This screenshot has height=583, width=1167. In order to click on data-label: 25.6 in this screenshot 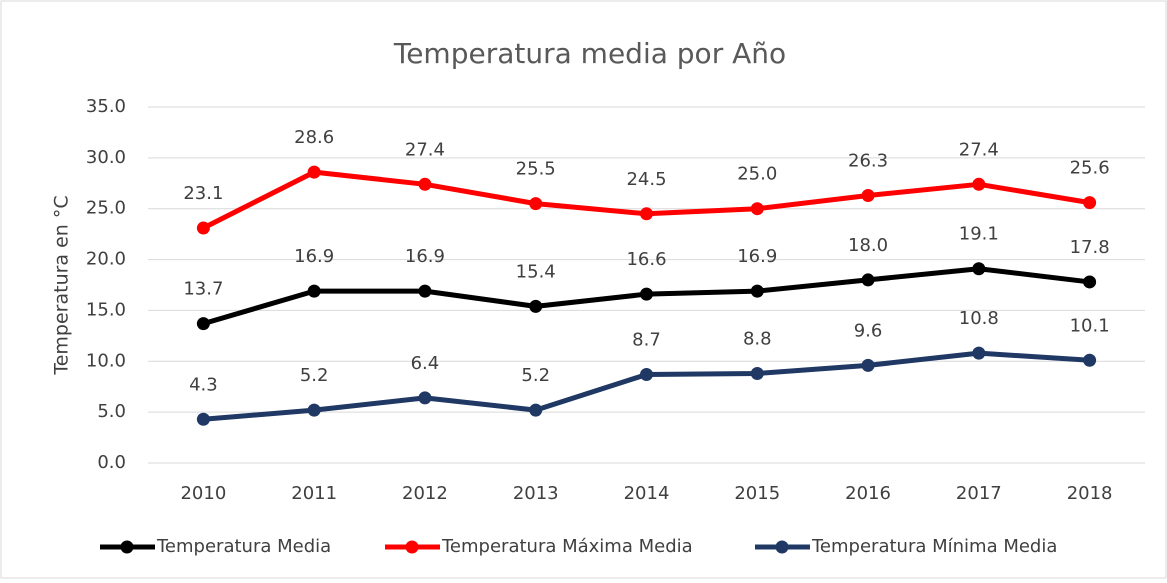, I will do `click(1090, 168)`.